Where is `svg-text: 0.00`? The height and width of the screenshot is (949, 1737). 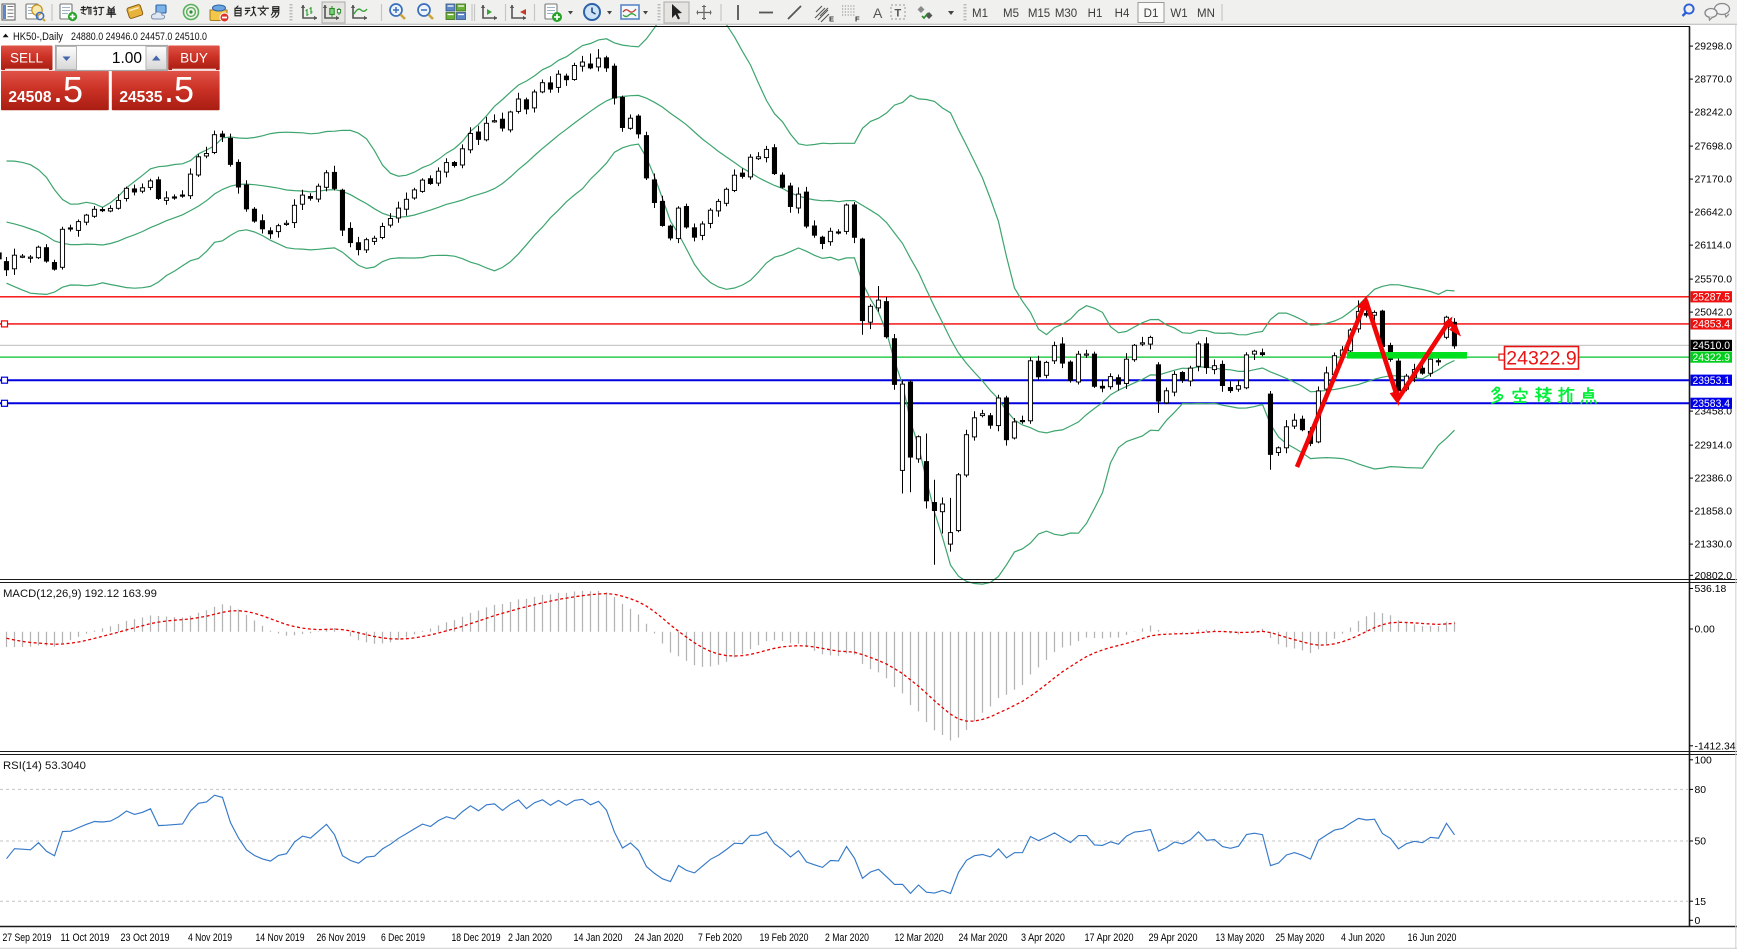
svg-text: 0.00 is located at coordinates (1705, 630).